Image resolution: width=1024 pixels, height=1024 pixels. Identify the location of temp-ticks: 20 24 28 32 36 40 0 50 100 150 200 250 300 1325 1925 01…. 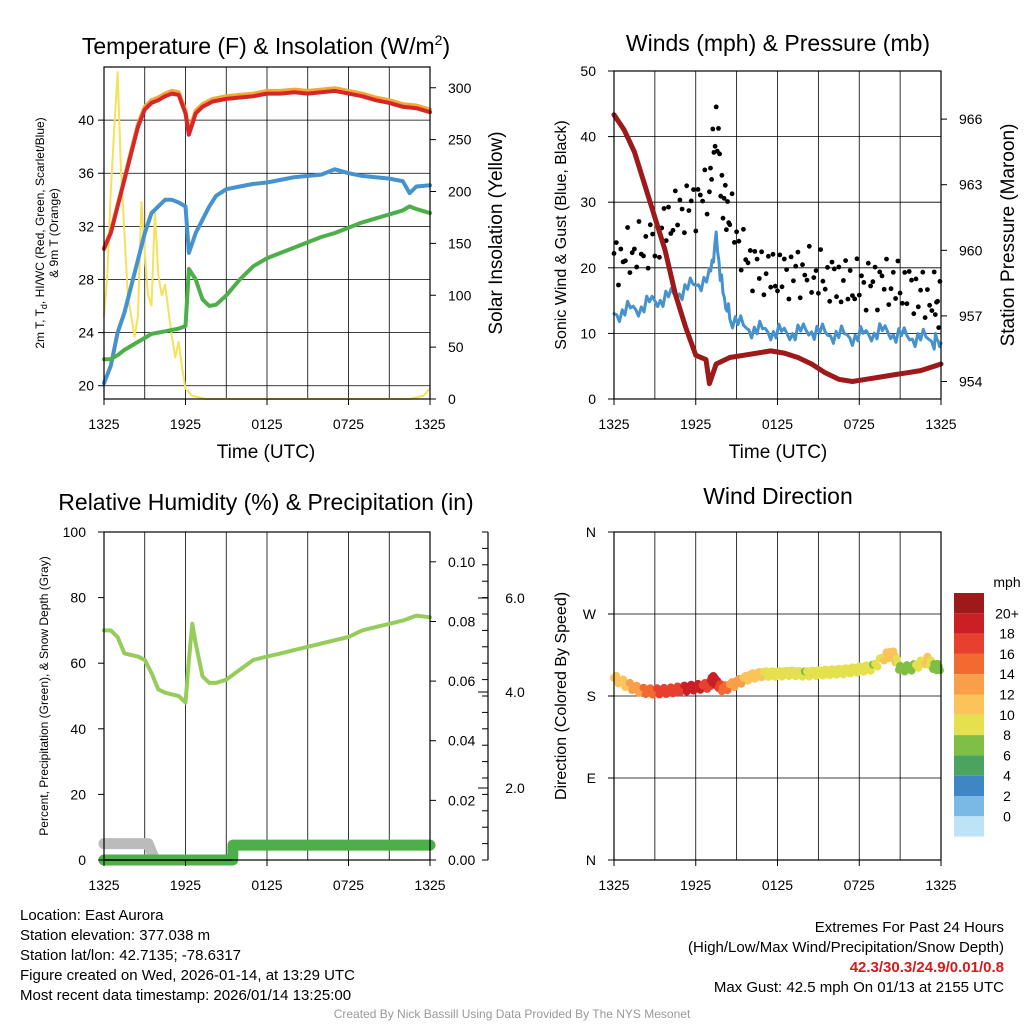
(274, 256).